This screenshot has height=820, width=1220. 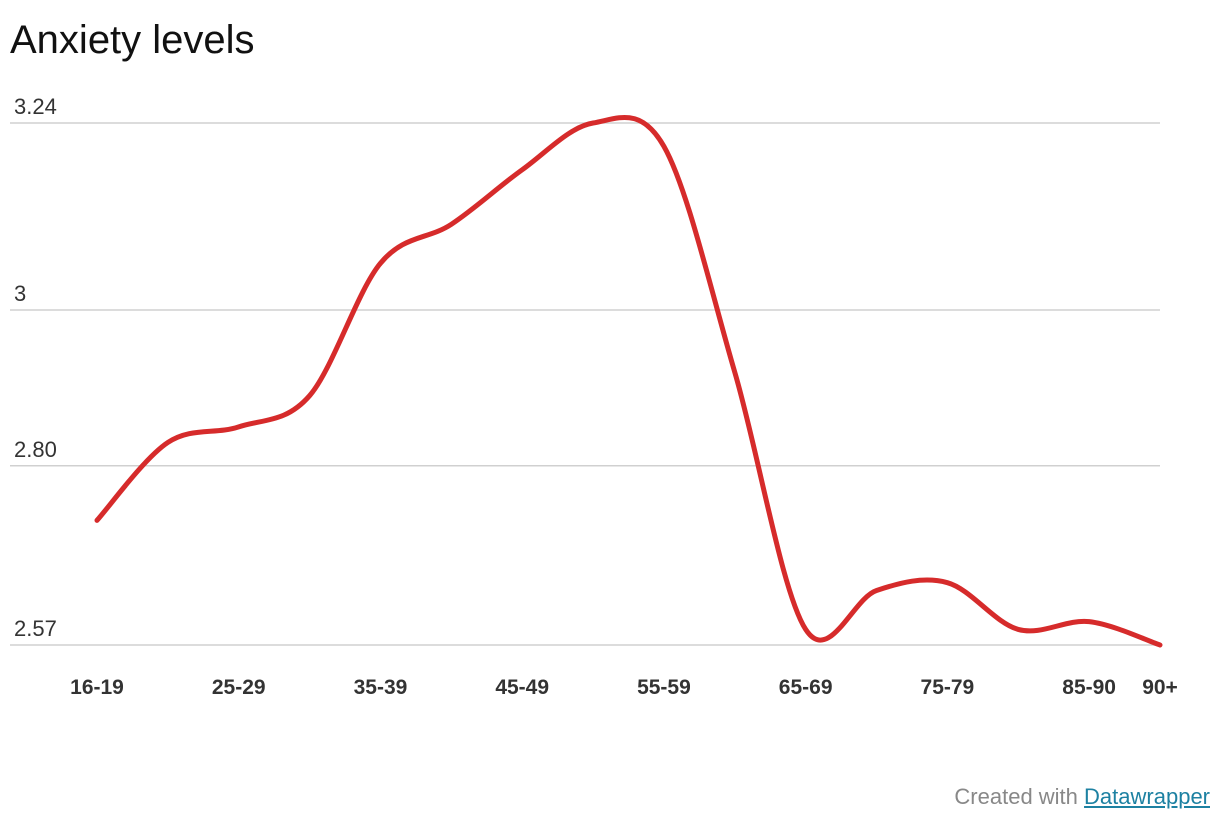 What do you see at coordinates (1089, 687) in the screenshot?
I see `x-tick-label: 85-90` at bounding box center [1089, 687].